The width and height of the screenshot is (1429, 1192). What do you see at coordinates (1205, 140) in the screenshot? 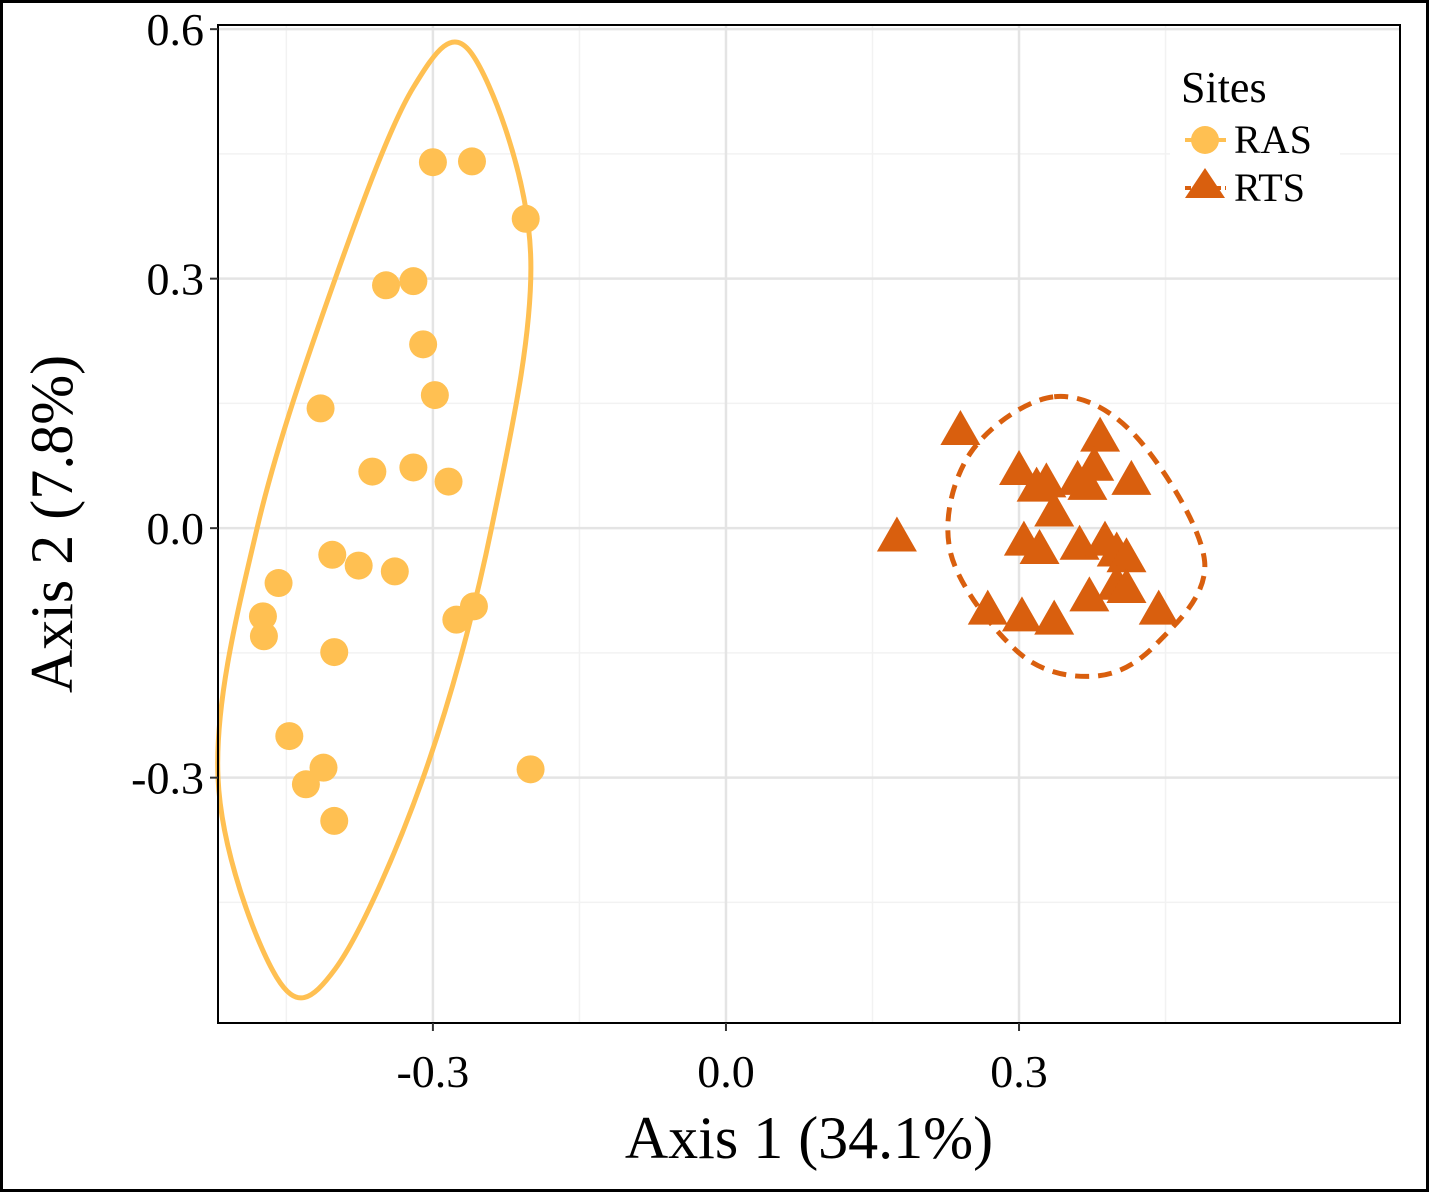
I see `legend-key-circle-ras` at bounding box center [1205, 140].